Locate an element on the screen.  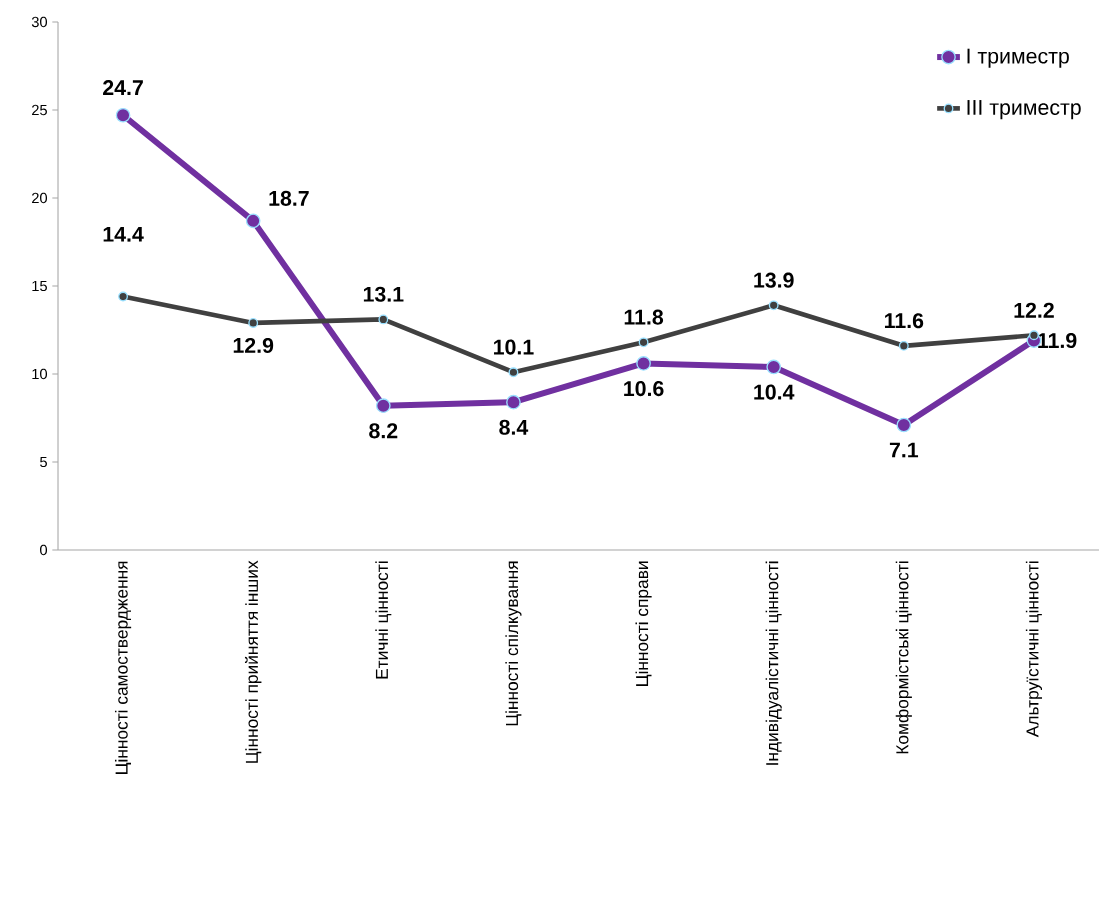
data-label: 12.2 is located at coordinates (1034, 310).